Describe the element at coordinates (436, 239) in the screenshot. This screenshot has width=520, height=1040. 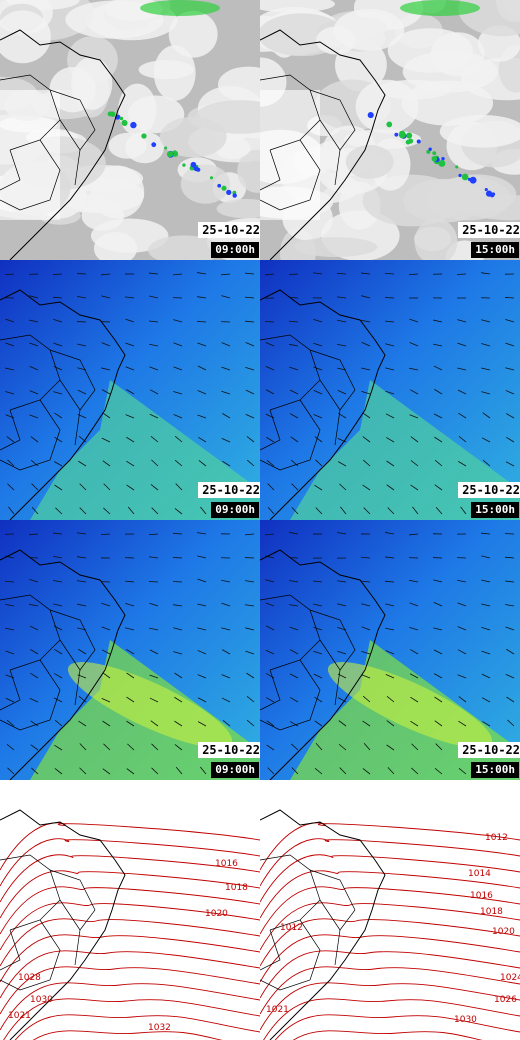
I see `cloud` at that location.